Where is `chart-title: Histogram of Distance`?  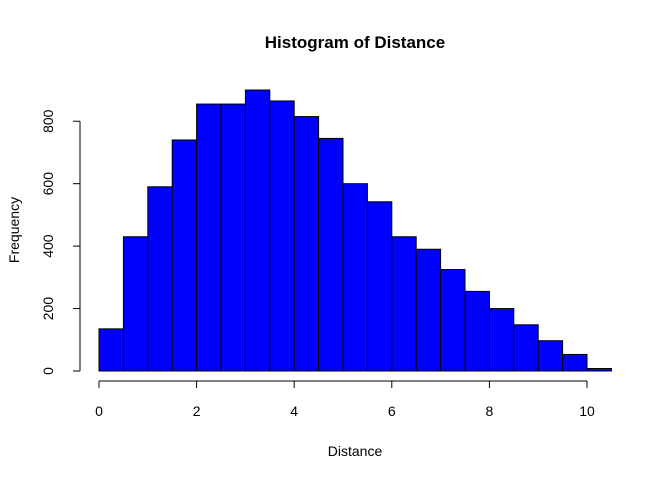
chart-title: Histogram of Distance is located at coordinates (355, 42).